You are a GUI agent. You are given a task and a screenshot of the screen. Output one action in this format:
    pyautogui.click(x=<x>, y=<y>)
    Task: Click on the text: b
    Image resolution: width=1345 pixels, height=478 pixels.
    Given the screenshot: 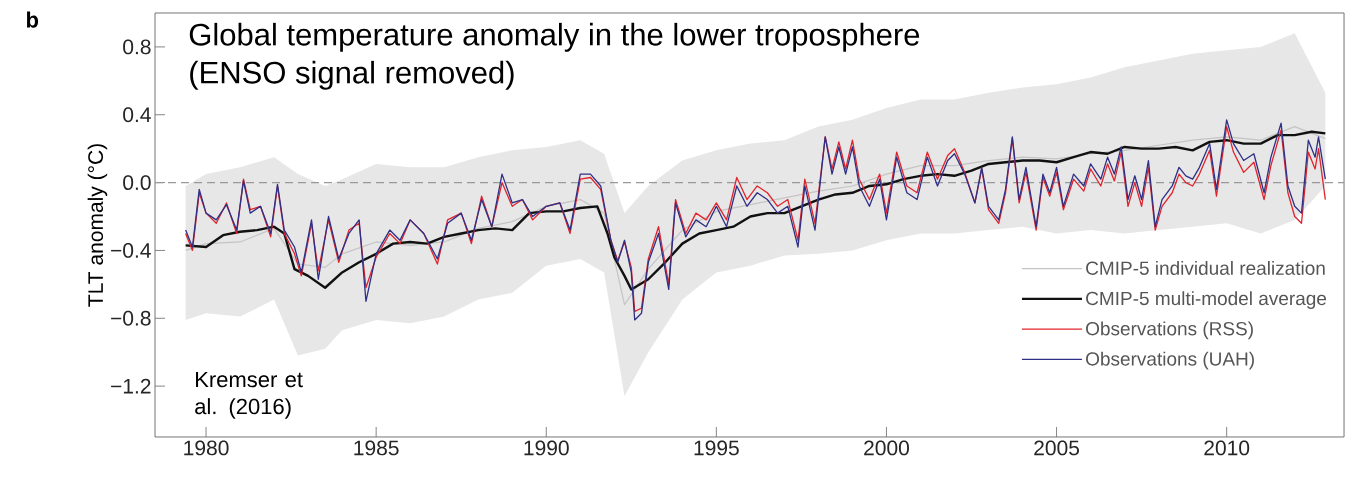 What is the action you would take?
    pyautogui.click(x=32, y=19)
    